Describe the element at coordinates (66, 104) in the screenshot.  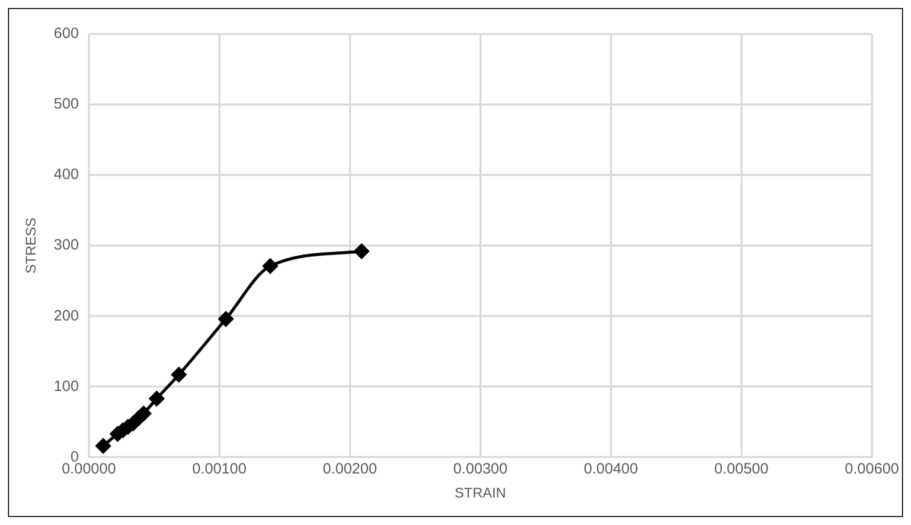
I see `y-tick-label: 500` at that location.